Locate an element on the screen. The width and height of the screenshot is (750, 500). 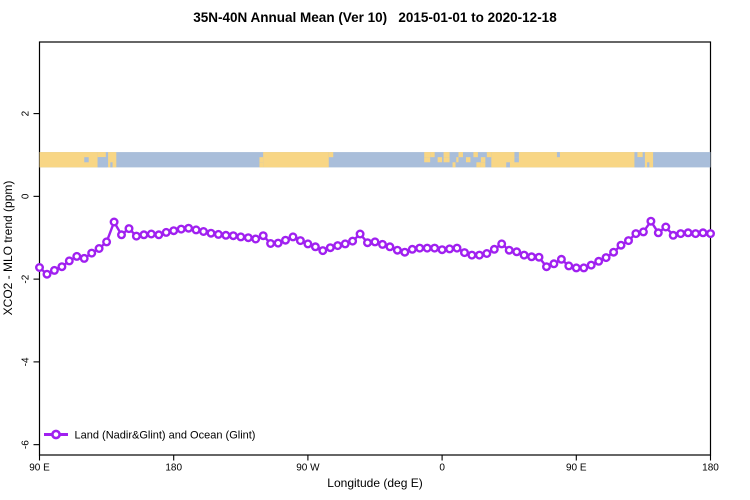
y-axis-title: XCO2 - MLO trend (ppm) is located at coordinates (8, 248).